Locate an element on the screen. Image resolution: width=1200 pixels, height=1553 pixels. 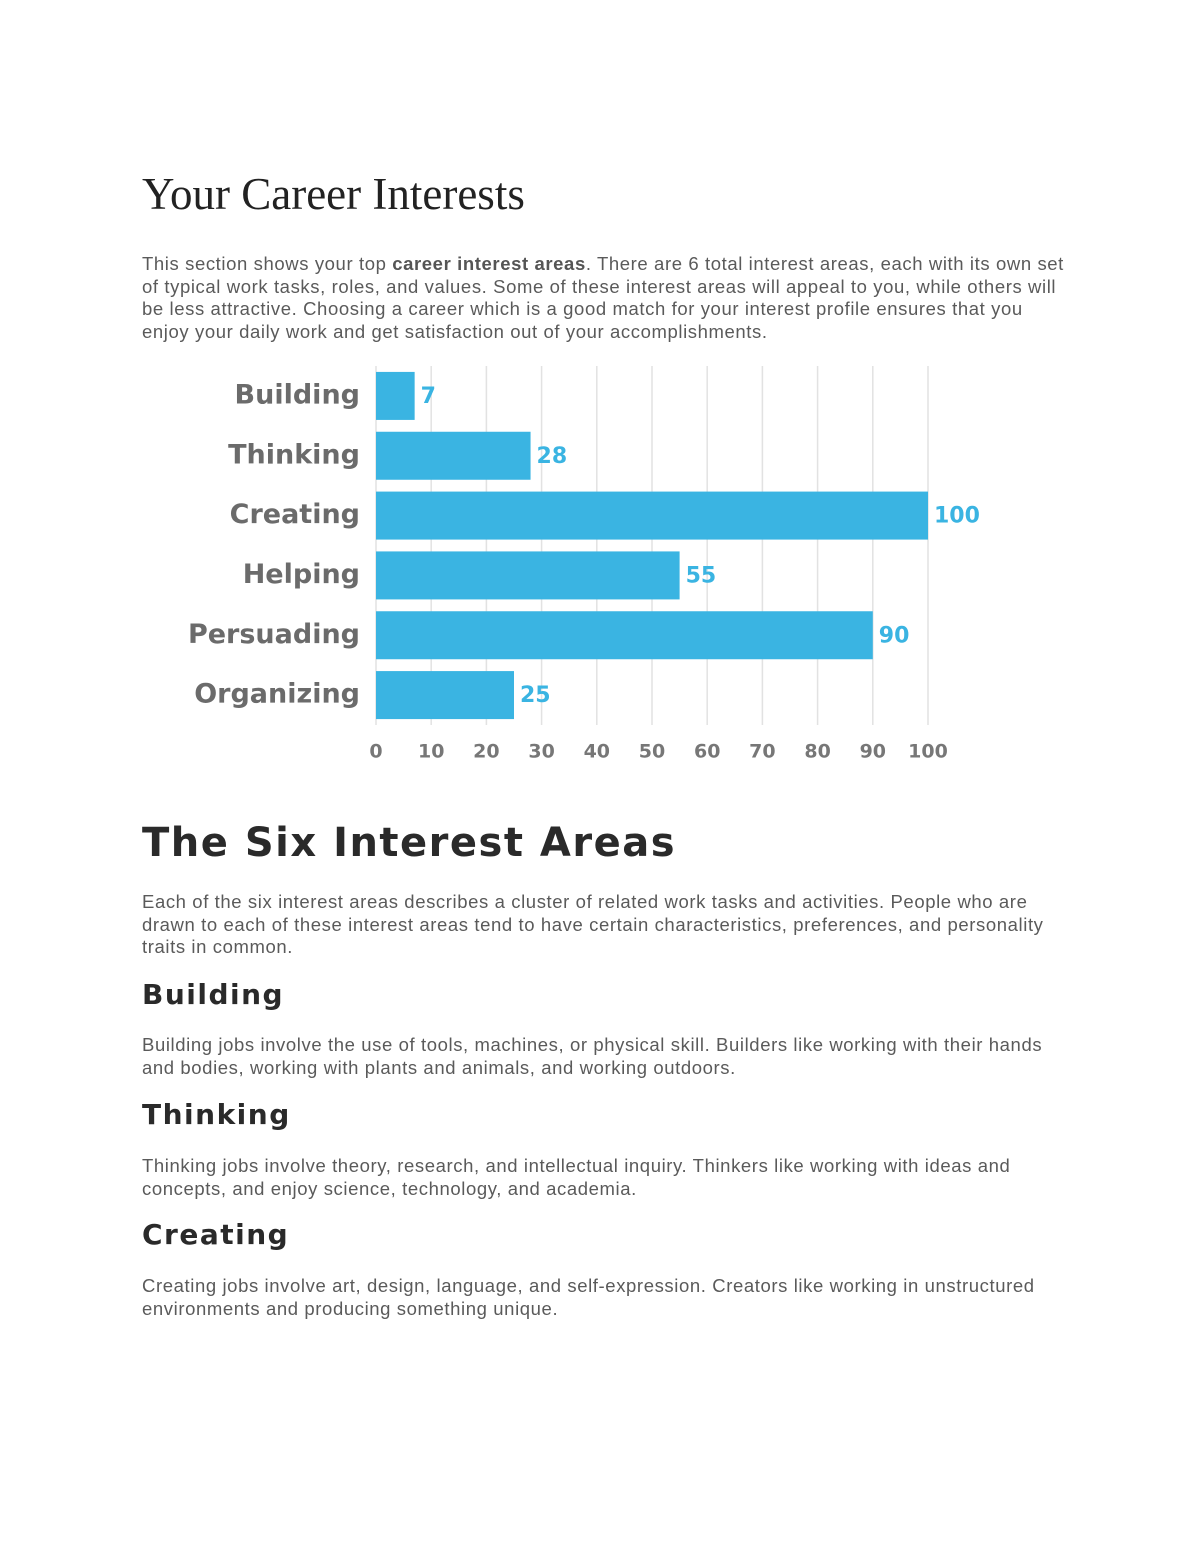
value-label: 55 is located at coordinates (701, 575).